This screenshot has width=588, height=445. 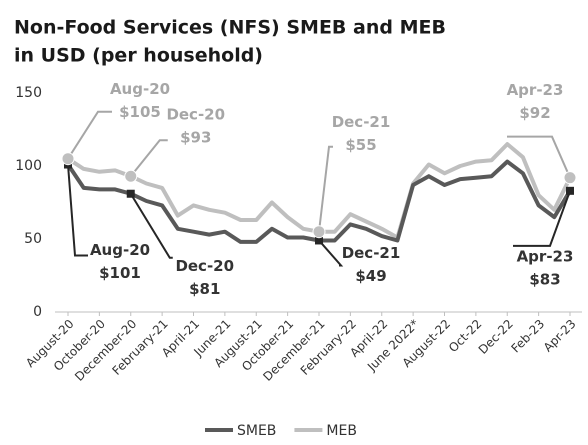 What do you see at coordinates (195, 138) in the screenshot?
I see `annotation-value: $93` at bounding box center [195, 138].